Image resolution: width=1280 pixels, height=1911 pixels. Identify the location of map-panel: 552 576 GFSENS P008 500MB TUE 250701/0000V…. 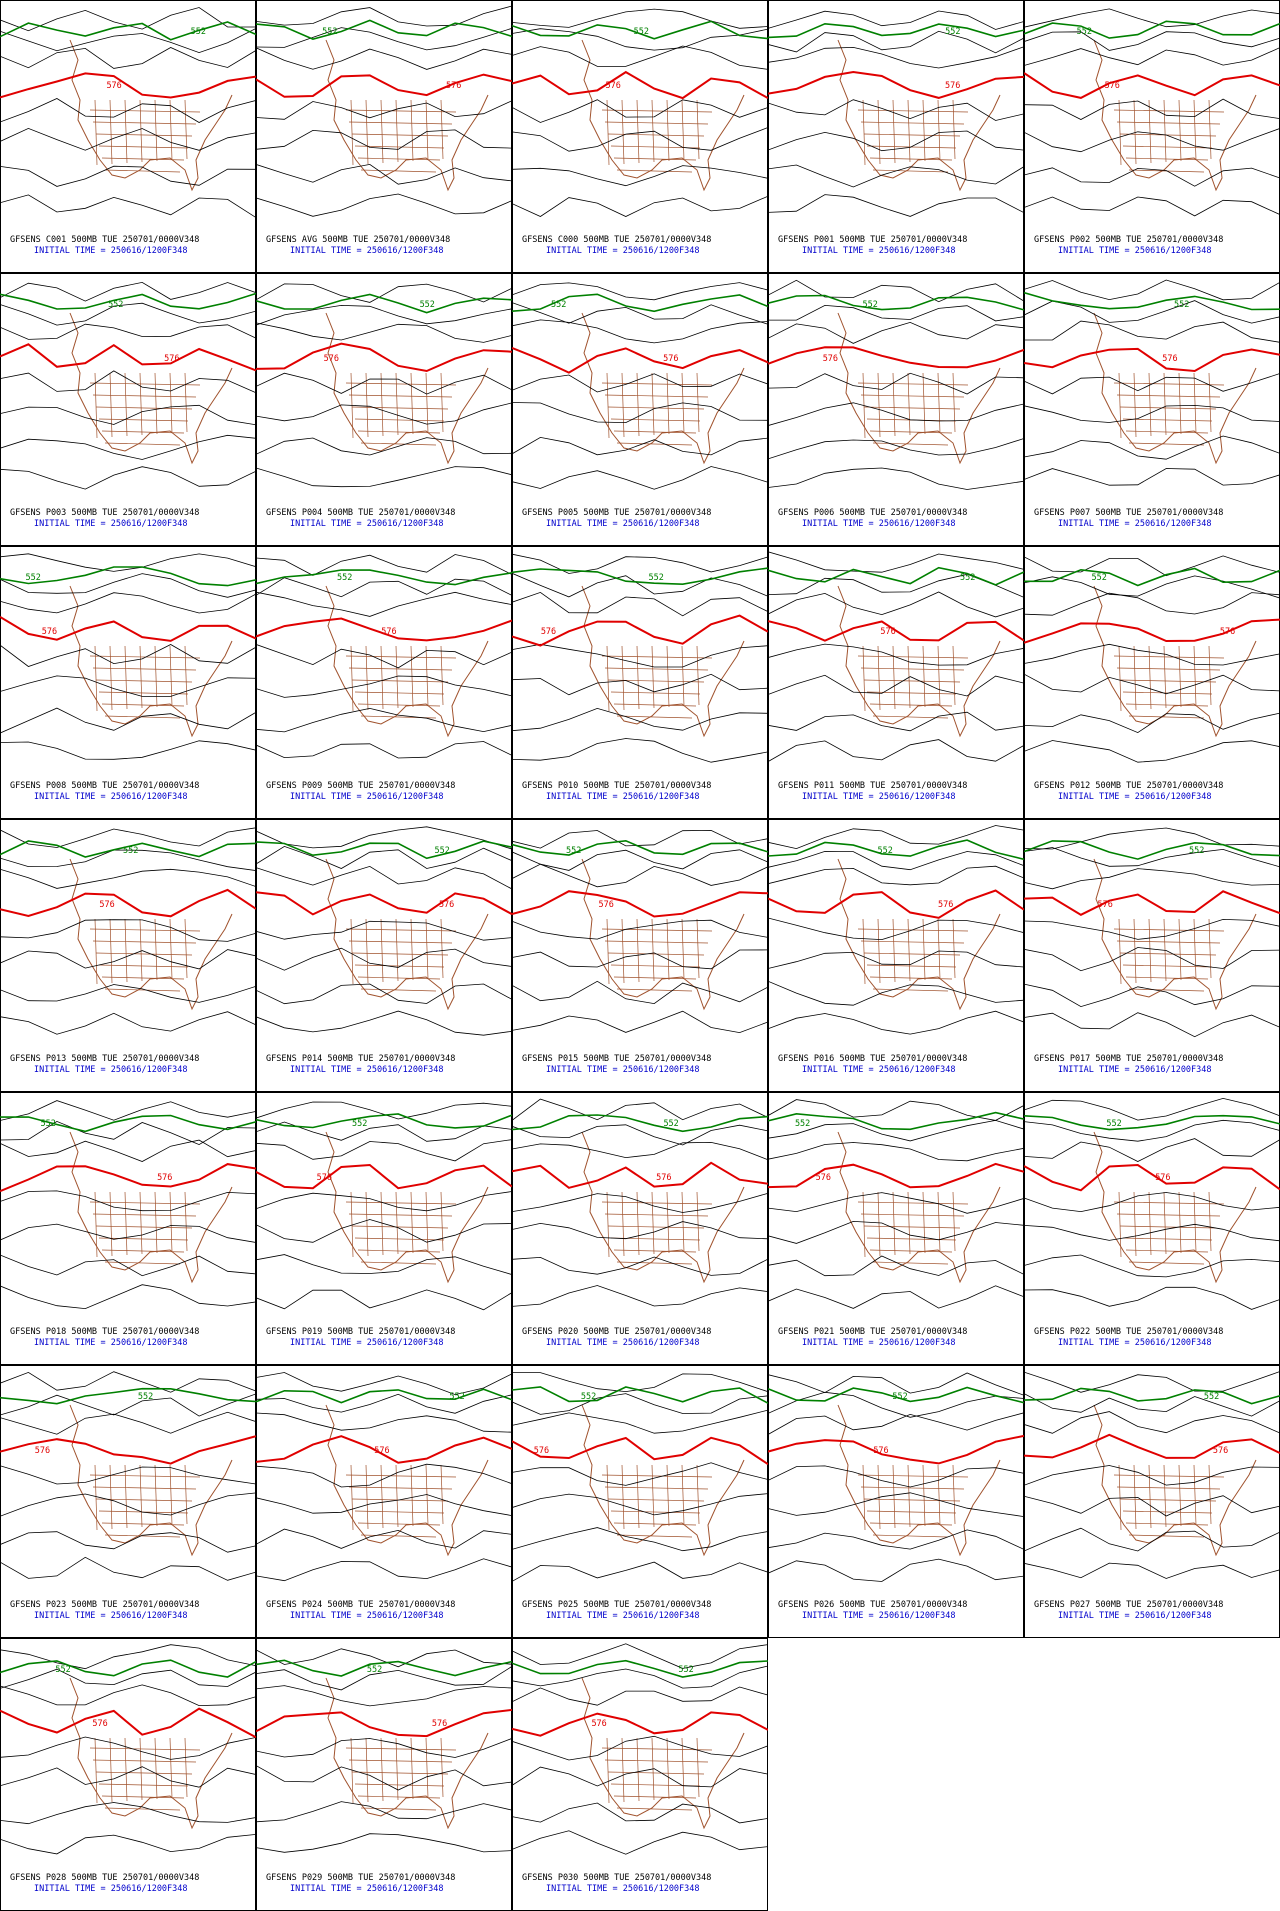
(128, 682).